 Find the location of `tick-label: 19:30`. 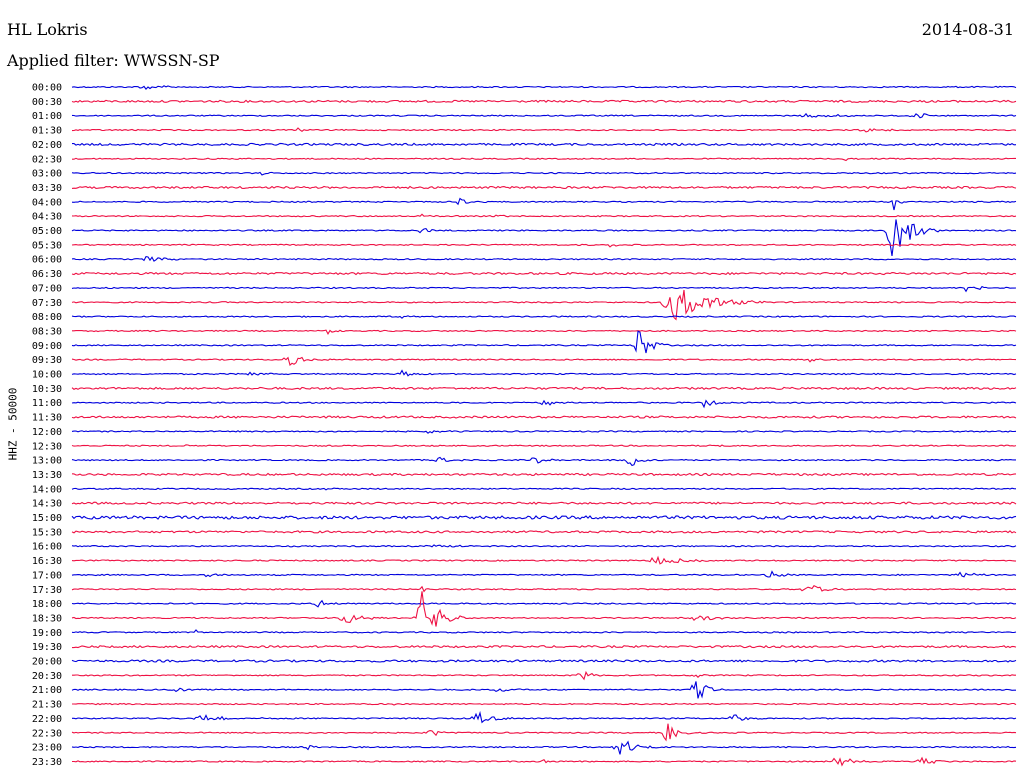

tick-label: 19:30 is located at coordinates (47, 647).